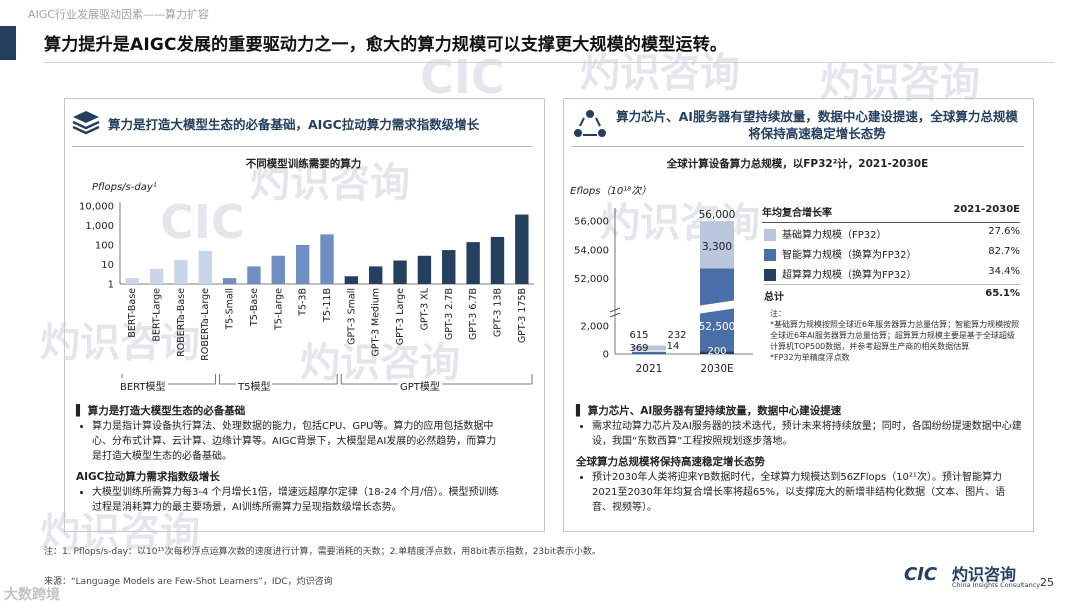  Describe the element at coordinates (611, 191) in the screenshot. I see `right-chart-ylabel: Eflops（10¹⁸次）` at that location.